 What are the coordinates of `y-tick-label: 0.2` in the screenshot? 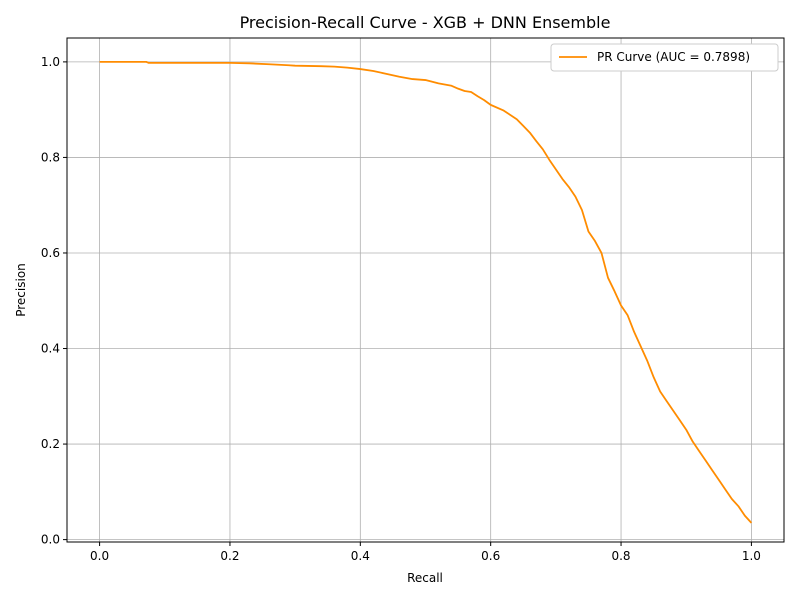 It's located at (50, 444).